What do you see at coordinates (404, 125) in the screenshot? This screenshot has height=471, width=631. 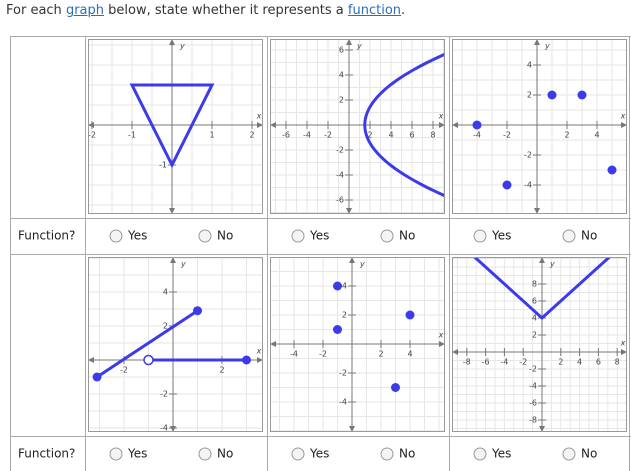 I see `parabola` at bounding box center [404, 125].